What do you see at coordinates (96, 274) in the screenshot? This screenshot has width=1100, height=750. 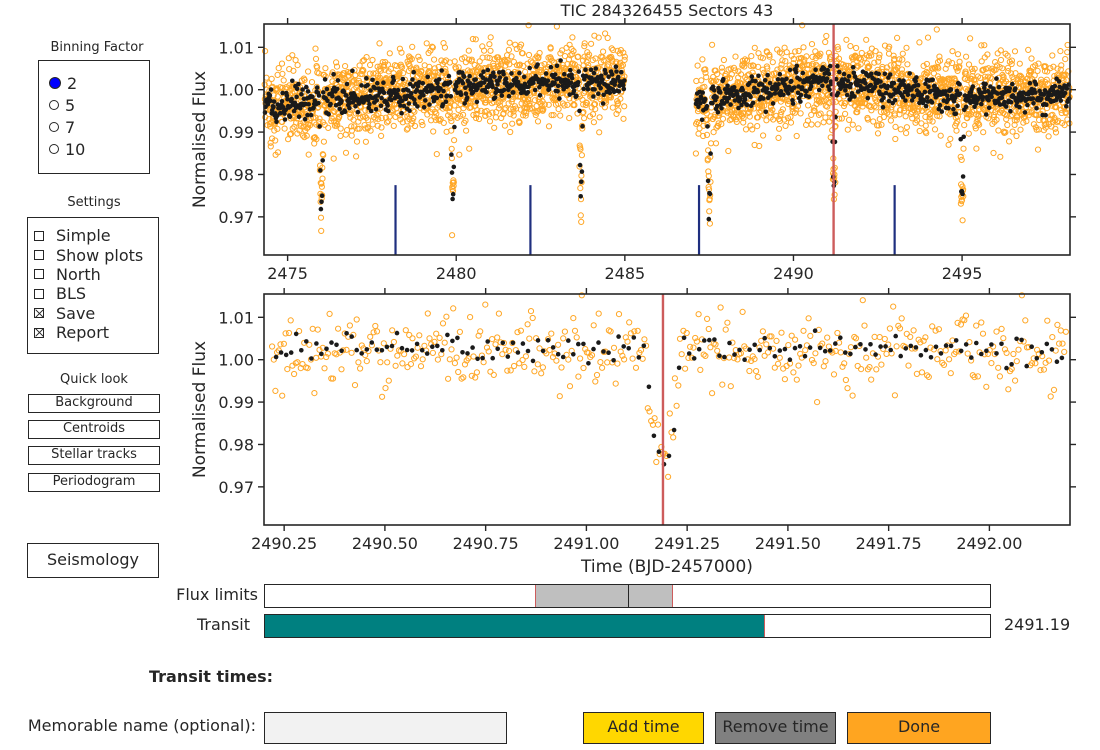 I see `setting-north: North` at bounding box center [96, 274].